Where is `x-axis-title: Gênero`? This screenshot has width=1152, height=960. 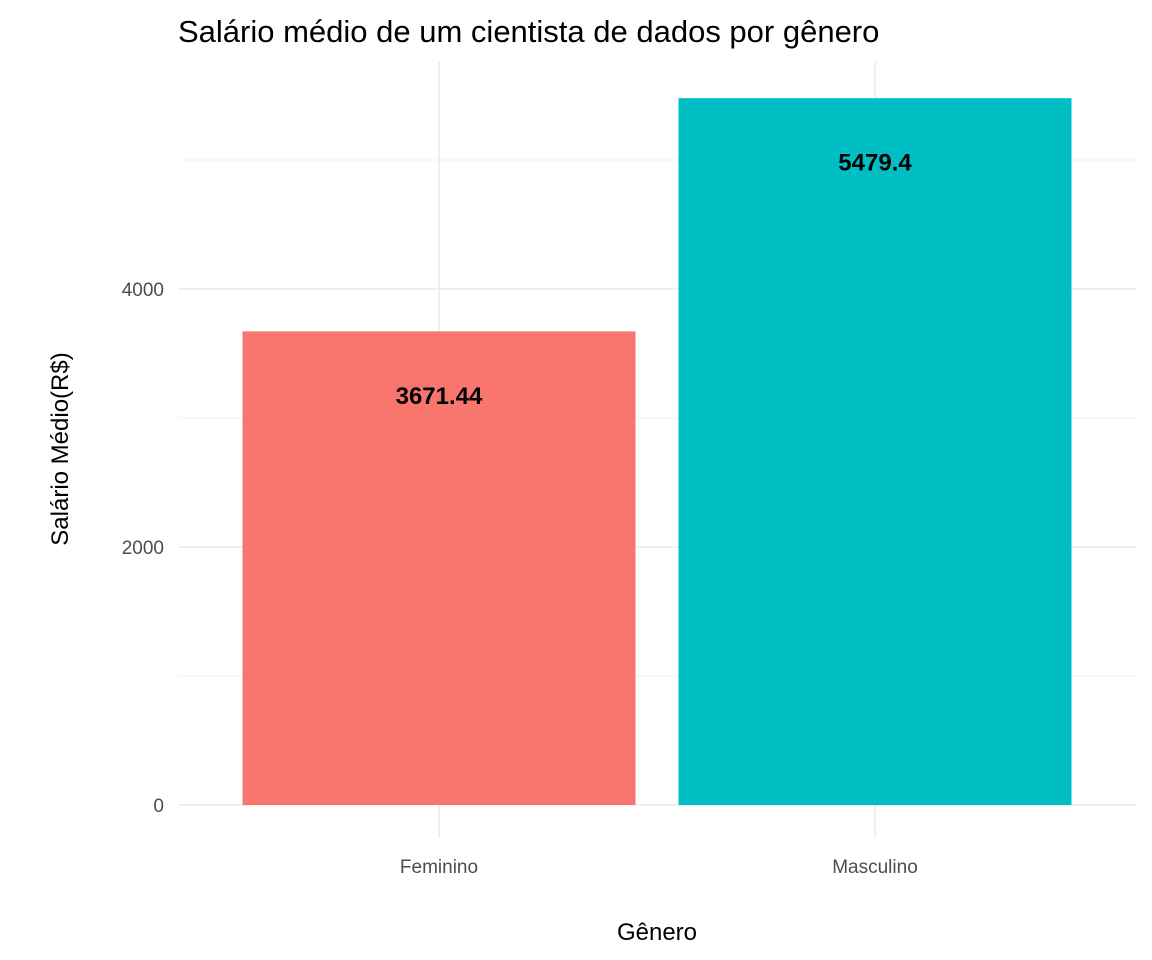 x-axis-title: Gênero is located at coordinates (657, 932).